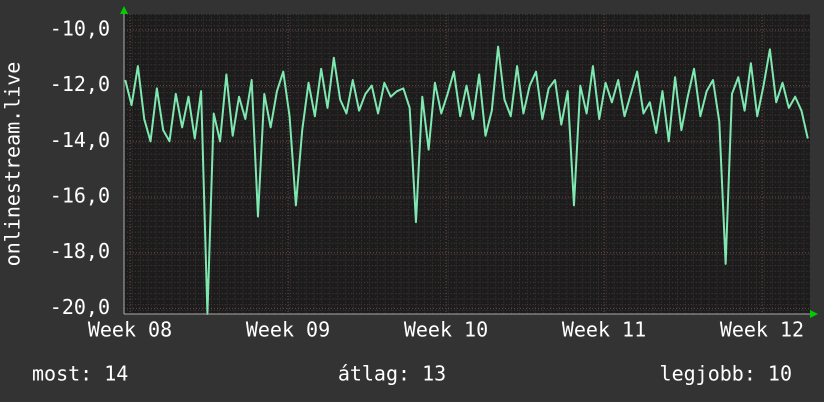  I want to click on x-tick-label: Week 09, so click(288, 330).